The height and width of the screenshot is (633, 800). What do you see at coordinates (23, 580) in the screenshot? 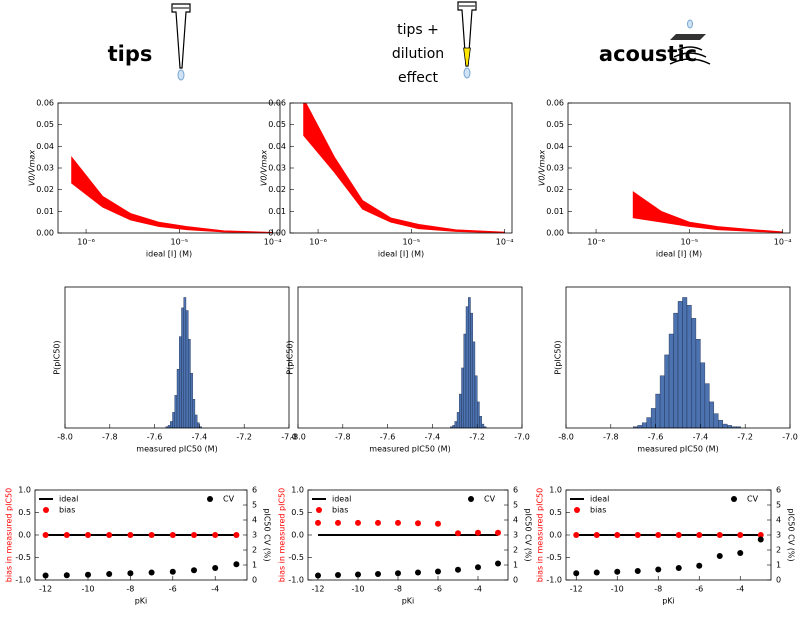
I see `y-tick-label: -1.0` at bounding box center [23, 580].